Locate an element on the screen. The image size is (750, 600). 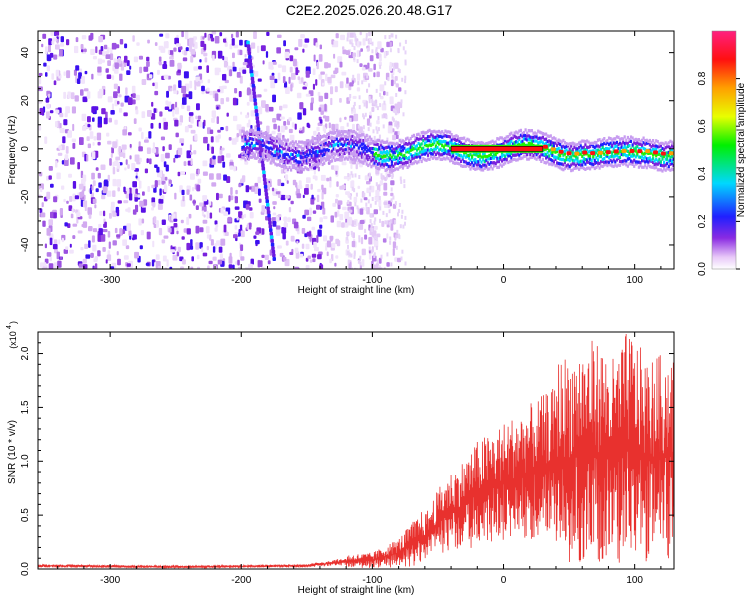
spectrogram-trace-pixel is located at coordinates (268, 208).